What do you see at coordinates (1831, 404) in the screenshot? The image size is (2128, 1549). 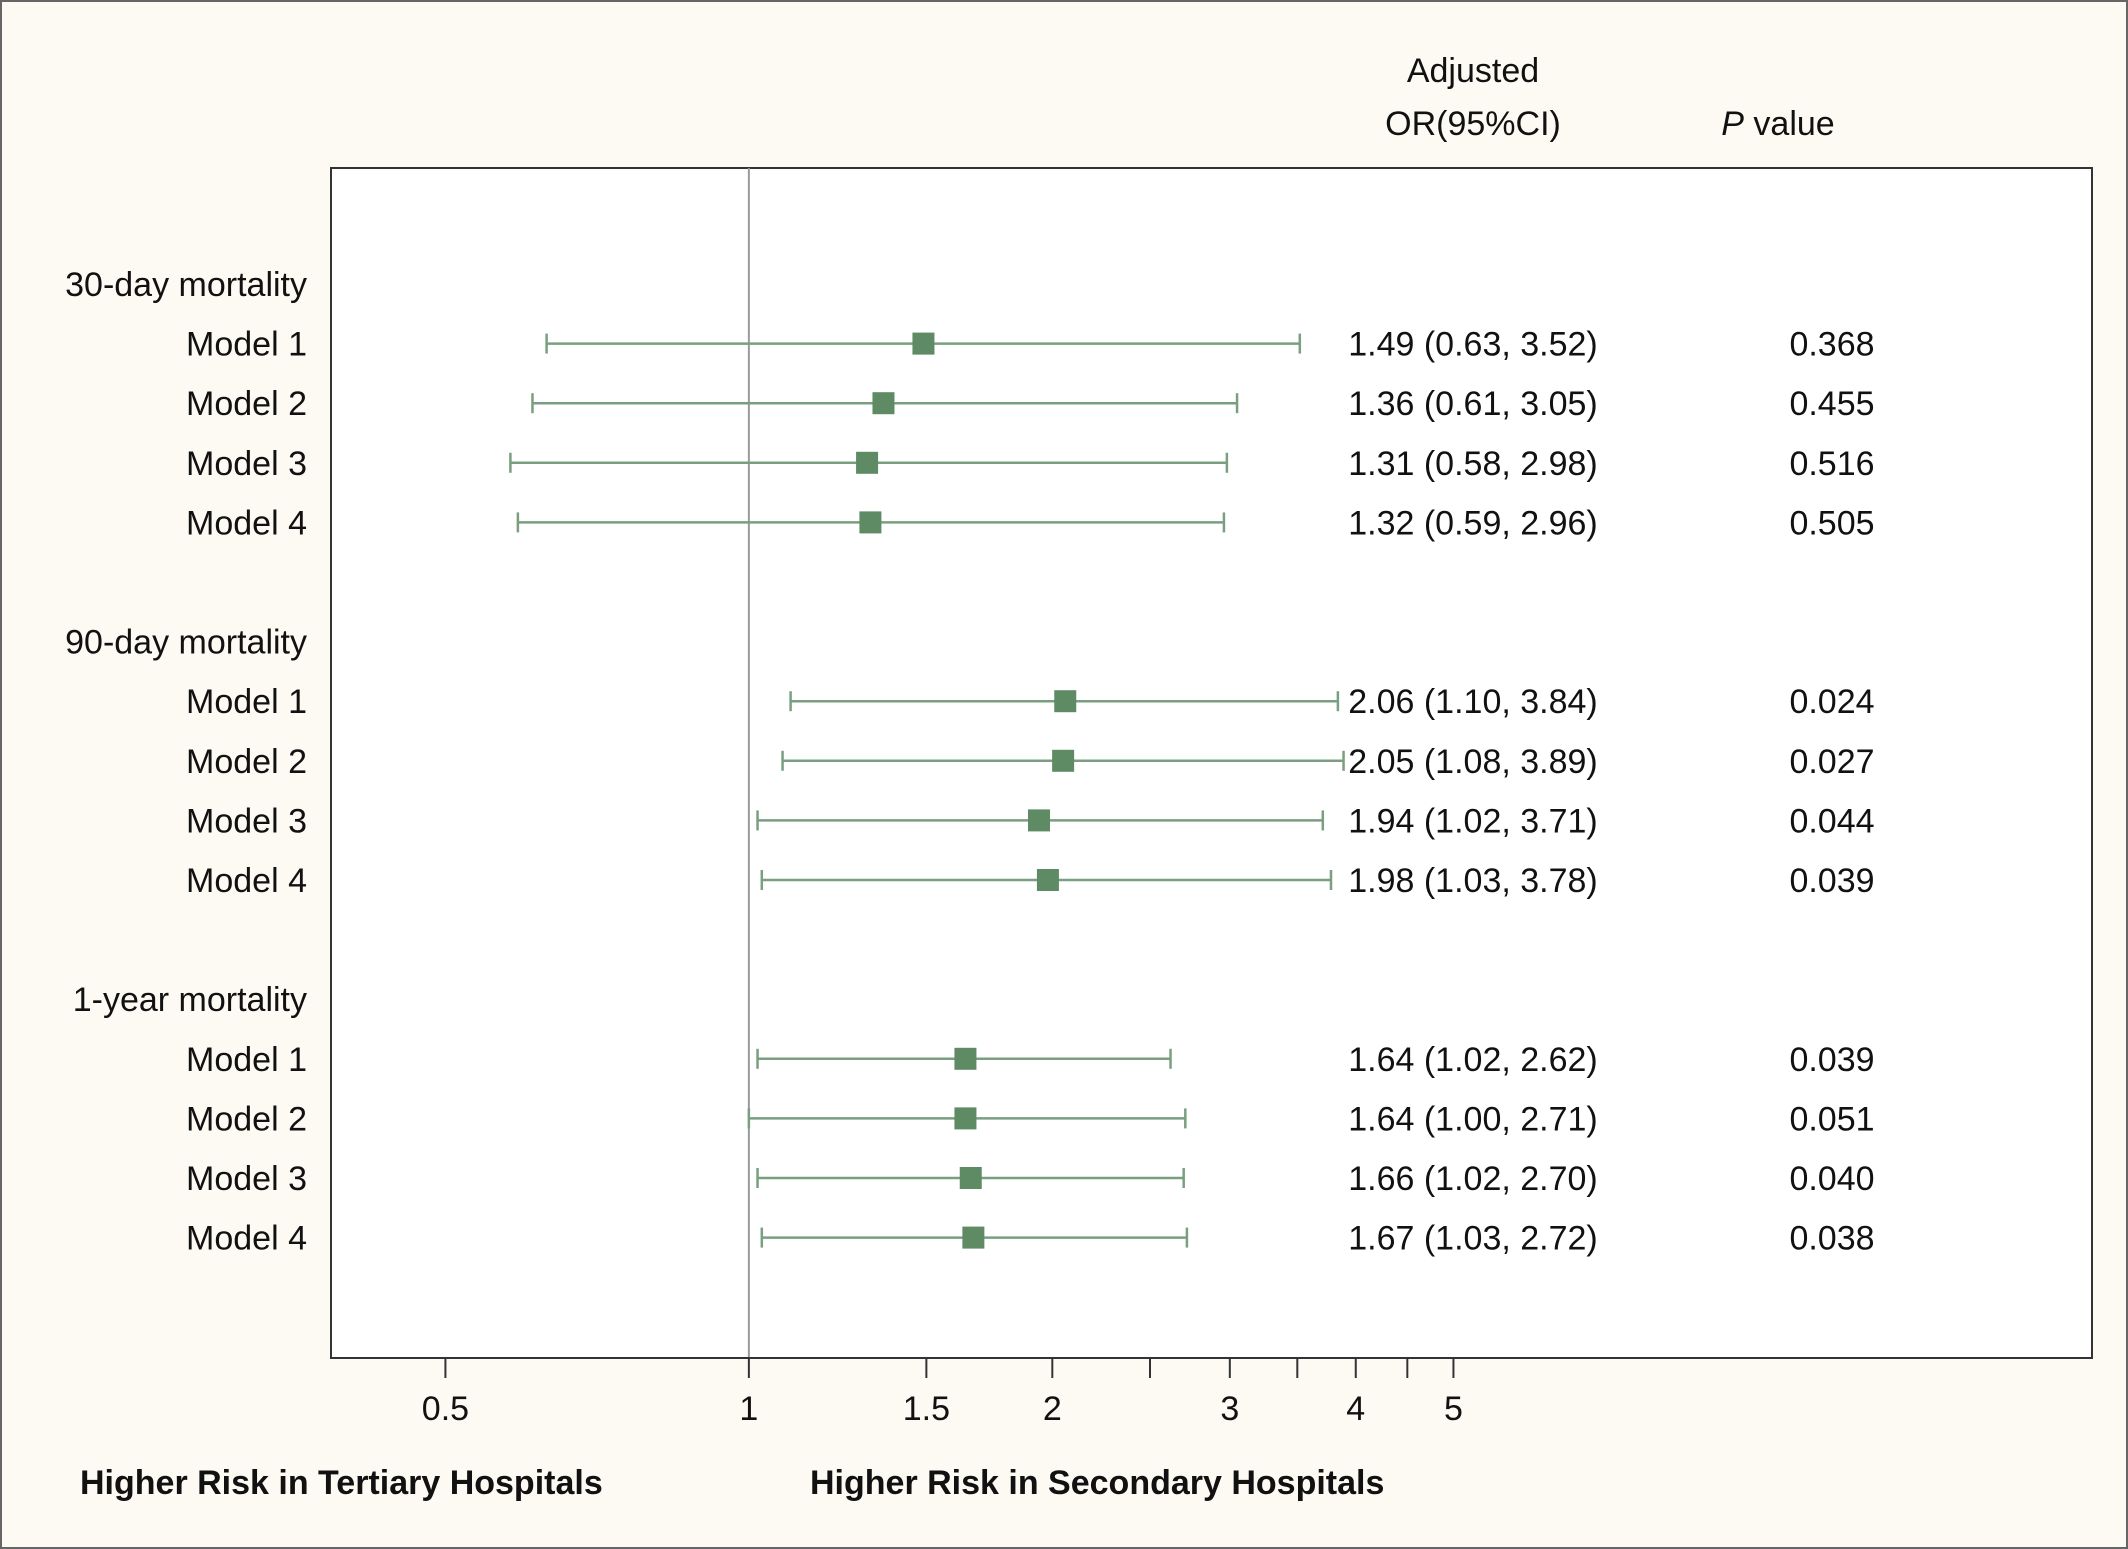 I see `p-value: 0.455` at bounding box center [1831, 404].